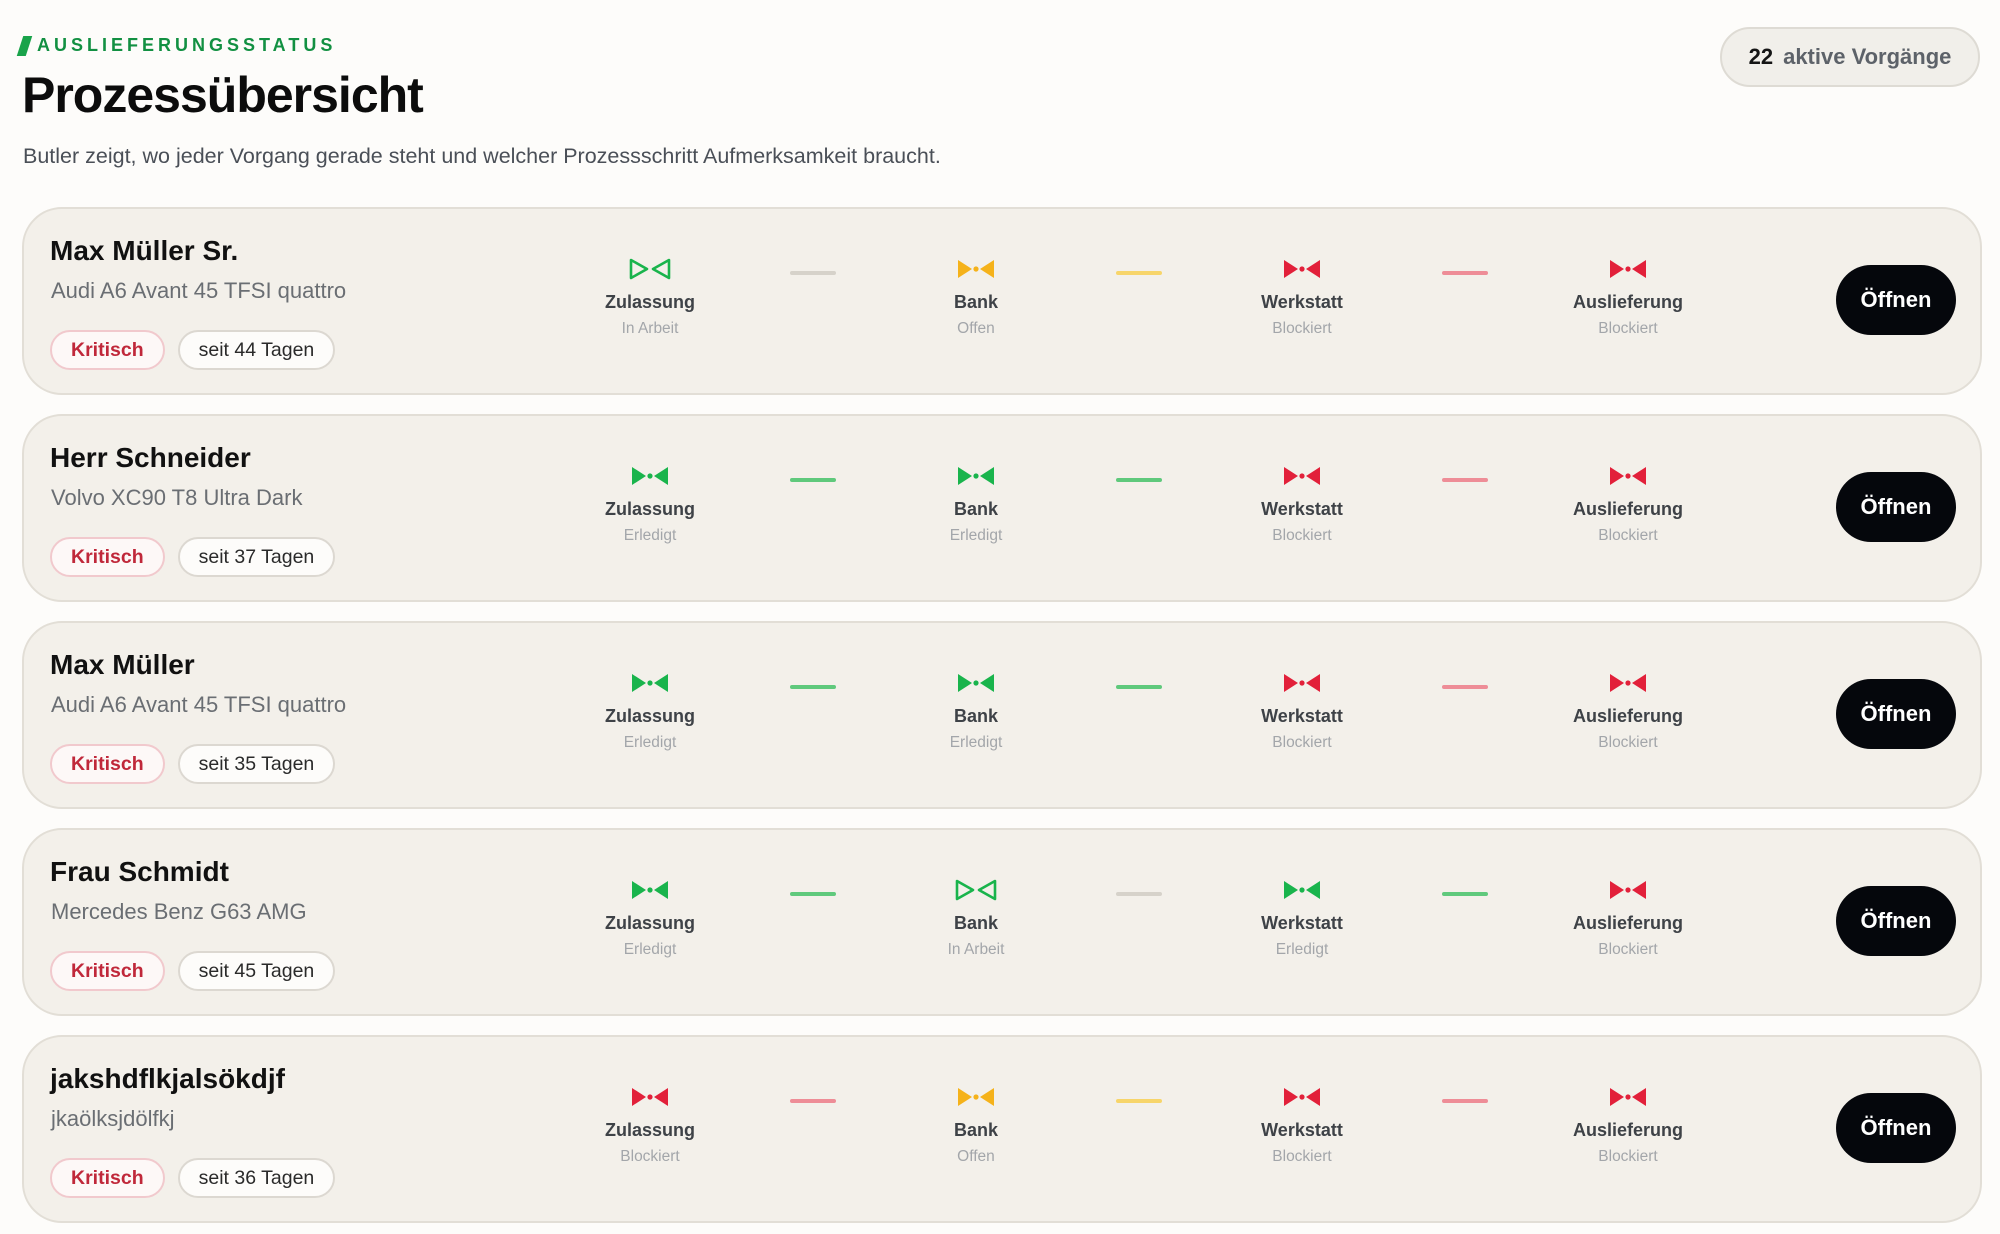 This screenshot has height=1234, width=2000. I want to click on customer-name: Max Müller, so click(122, 664).